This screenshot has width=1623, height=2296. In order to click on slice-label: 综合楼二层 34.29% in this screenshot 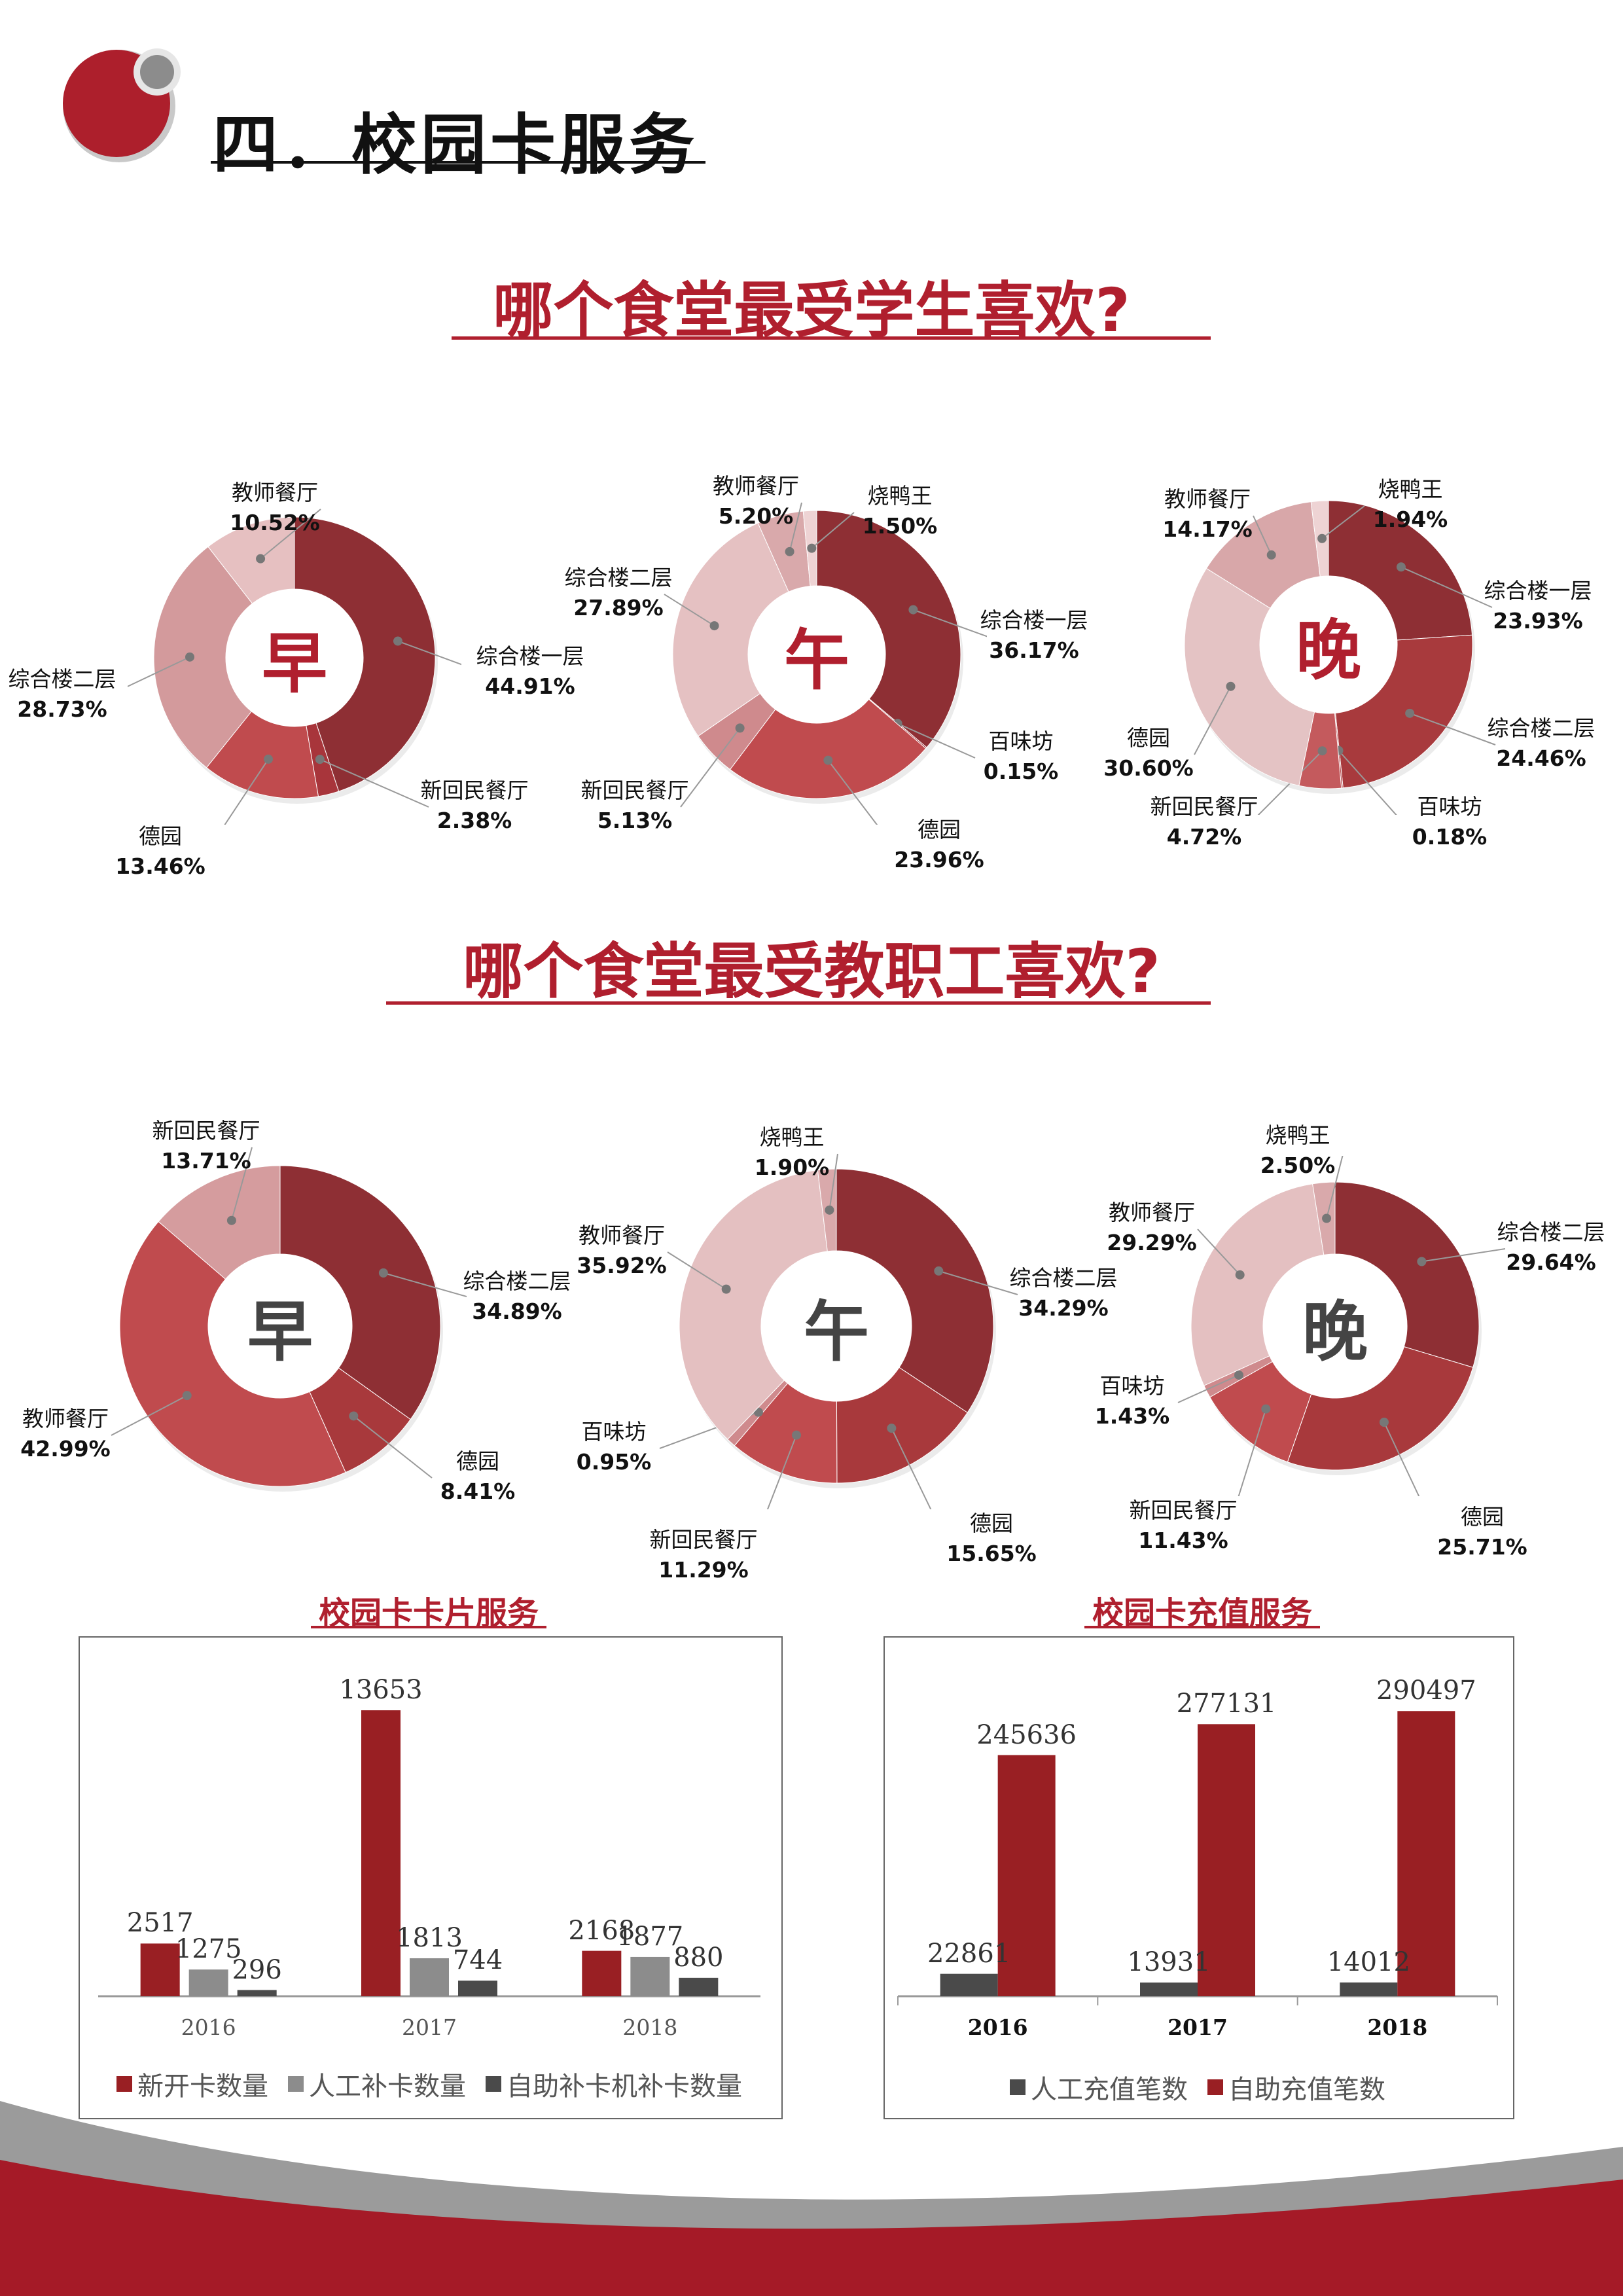, I will do `click(1064, 1293)`.